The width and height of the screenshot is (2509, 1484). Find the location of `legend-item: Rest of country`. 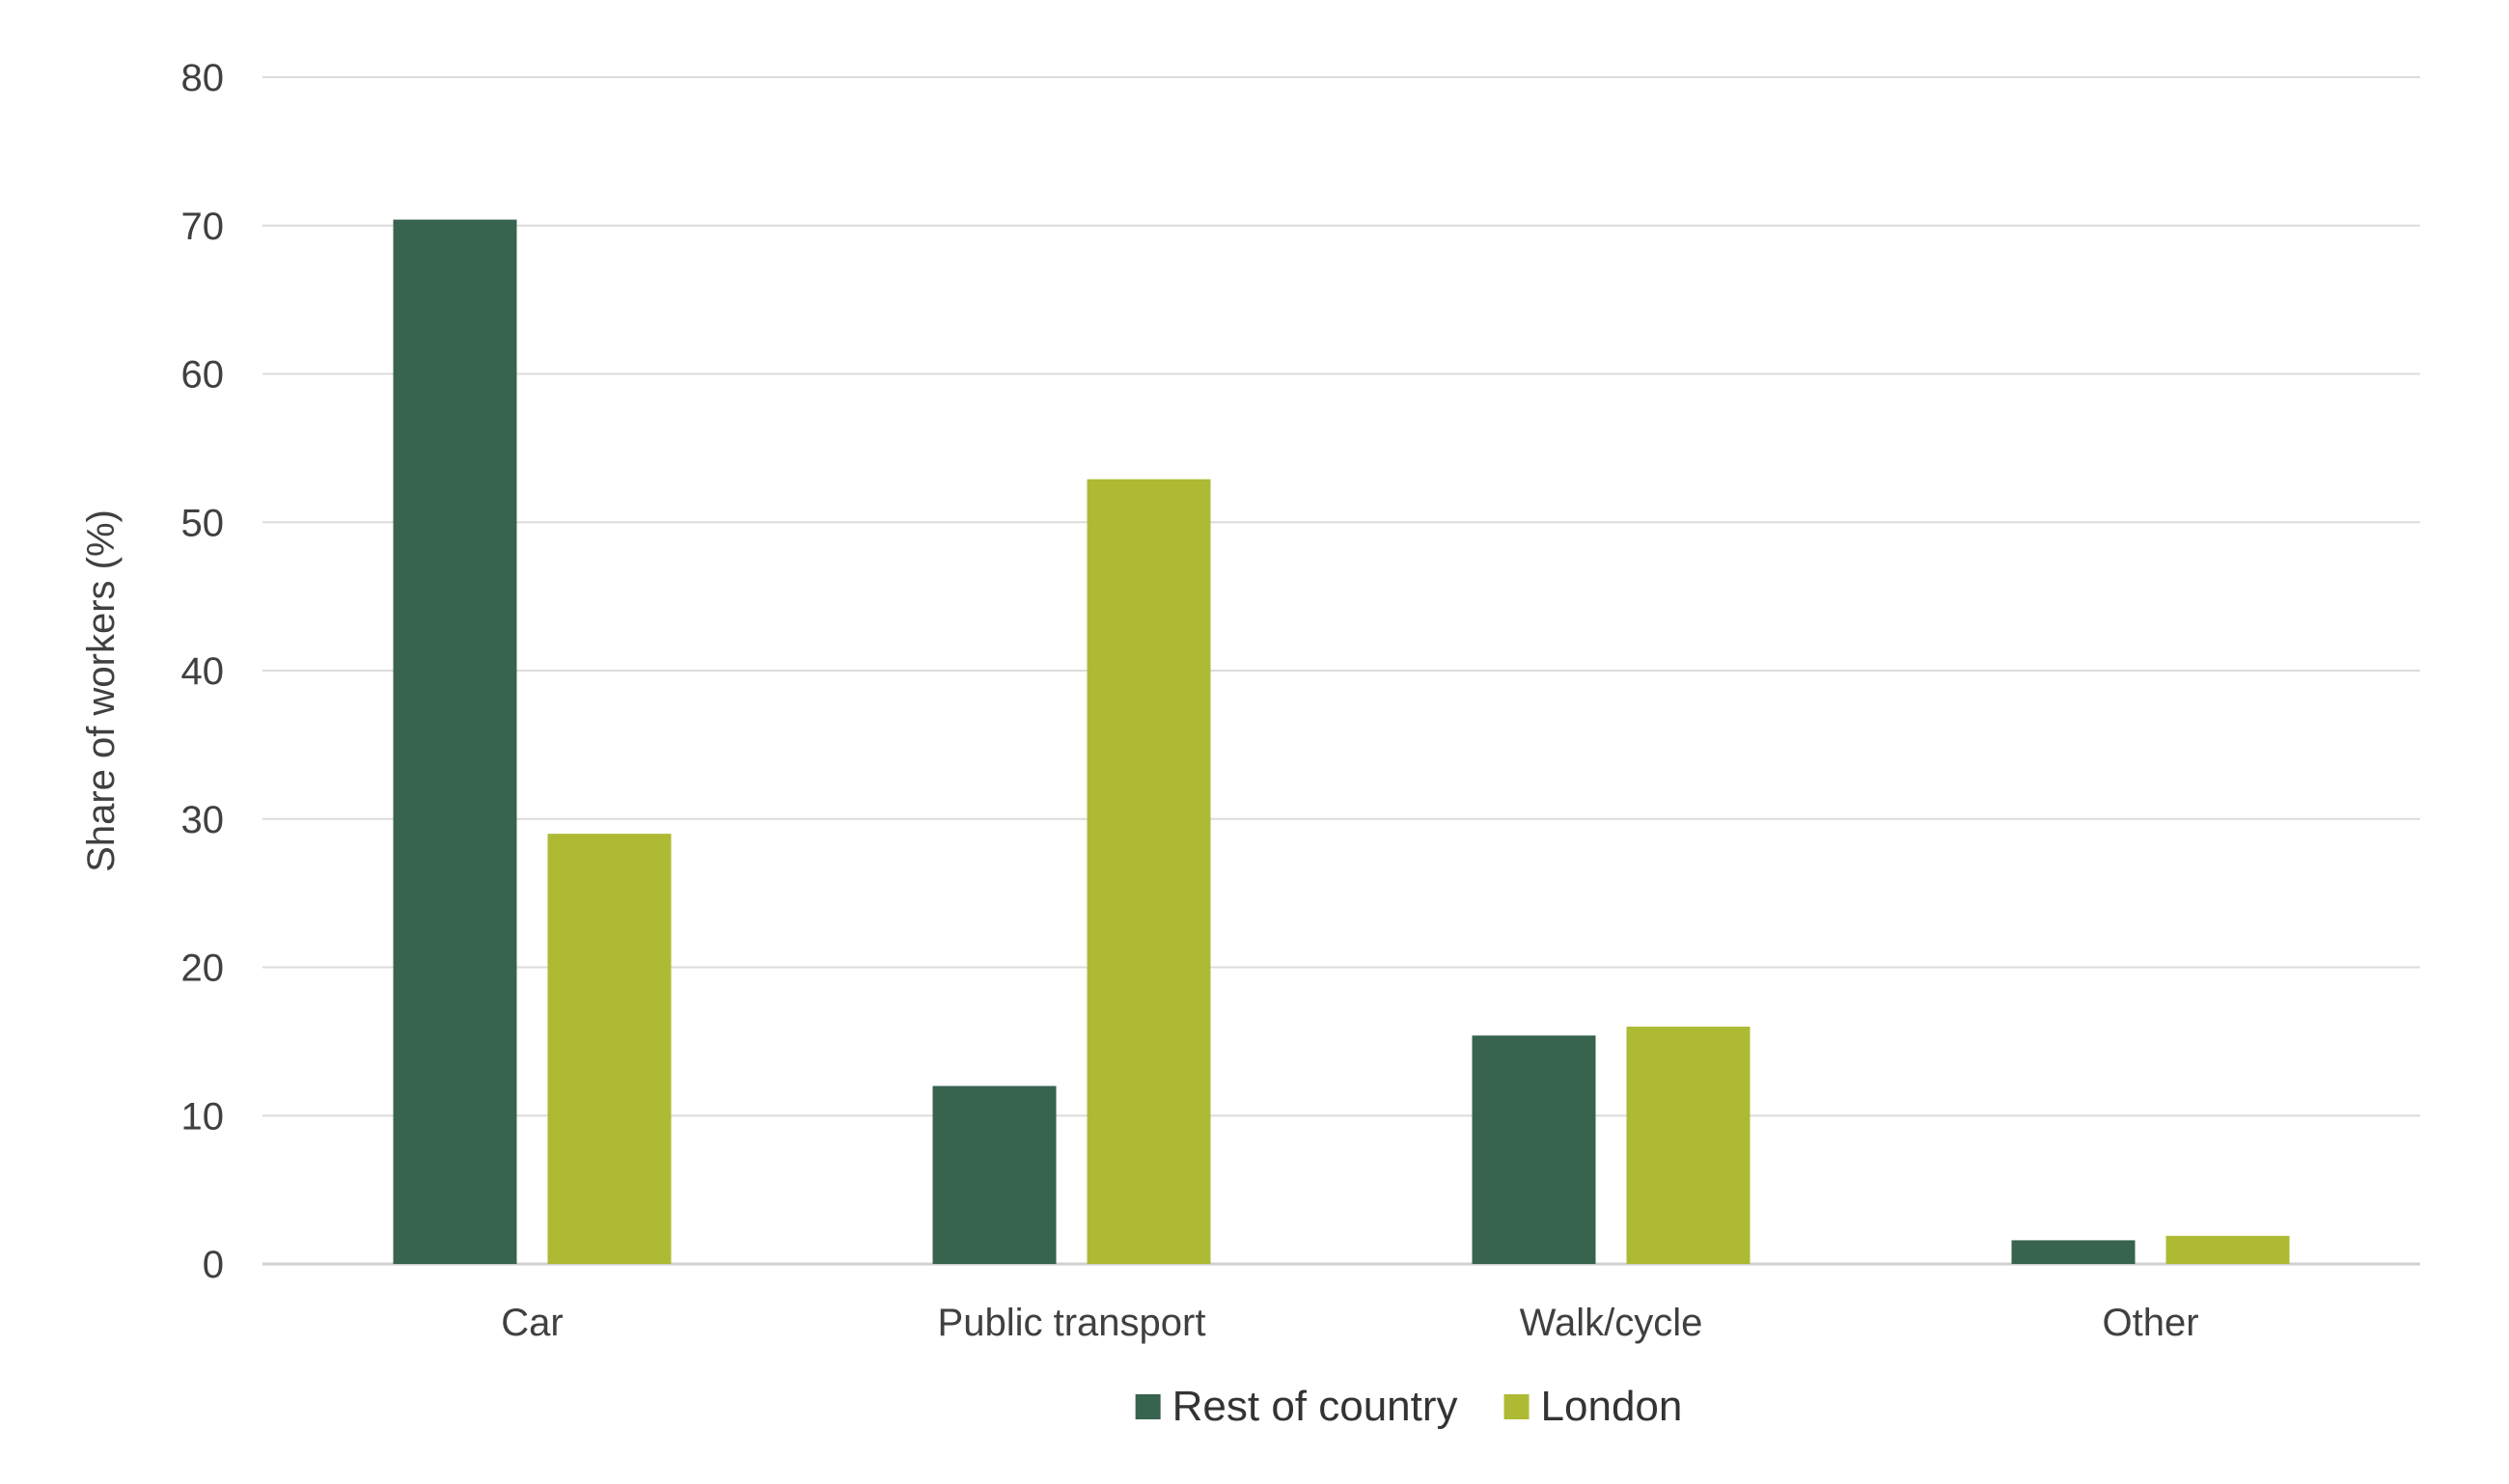

legend-item: Rest of country is located at coordinates (1296, 1406).